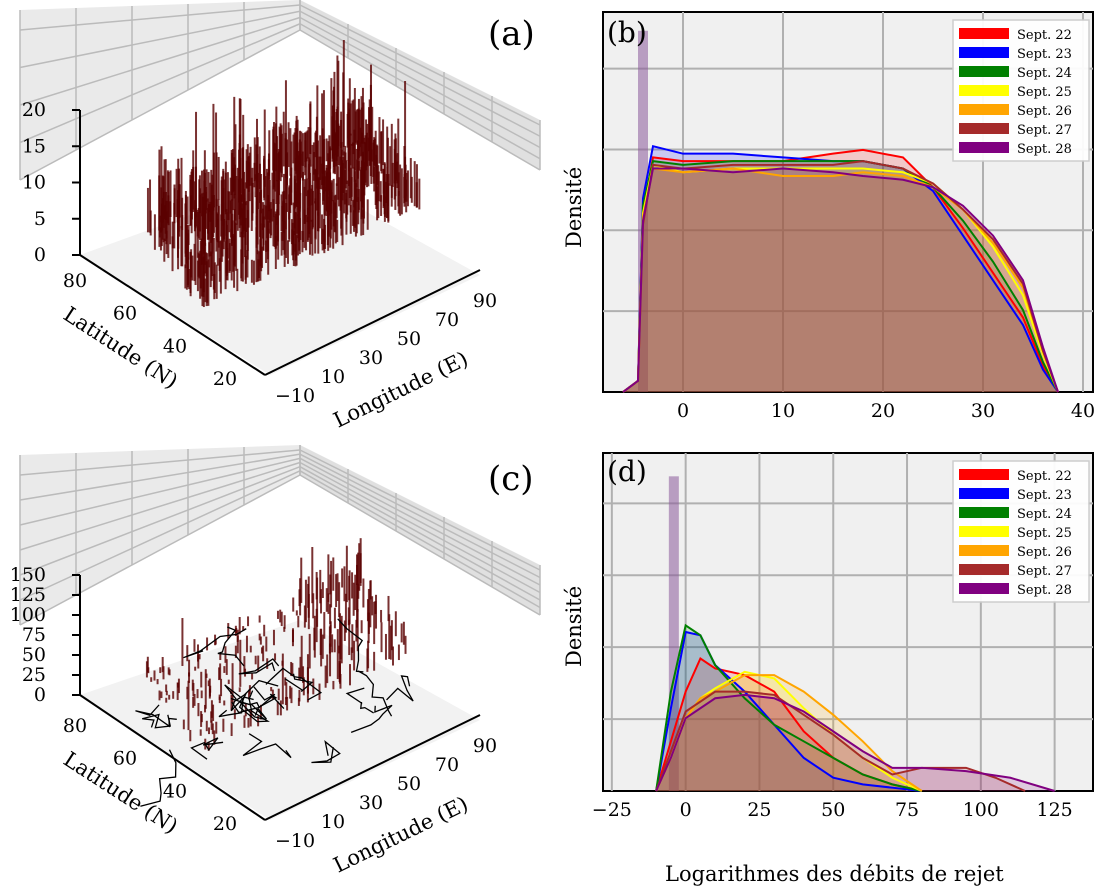 The image size is (1099, 891). I want to click on legend-entry: Sept. 22, so click(1044, 35).